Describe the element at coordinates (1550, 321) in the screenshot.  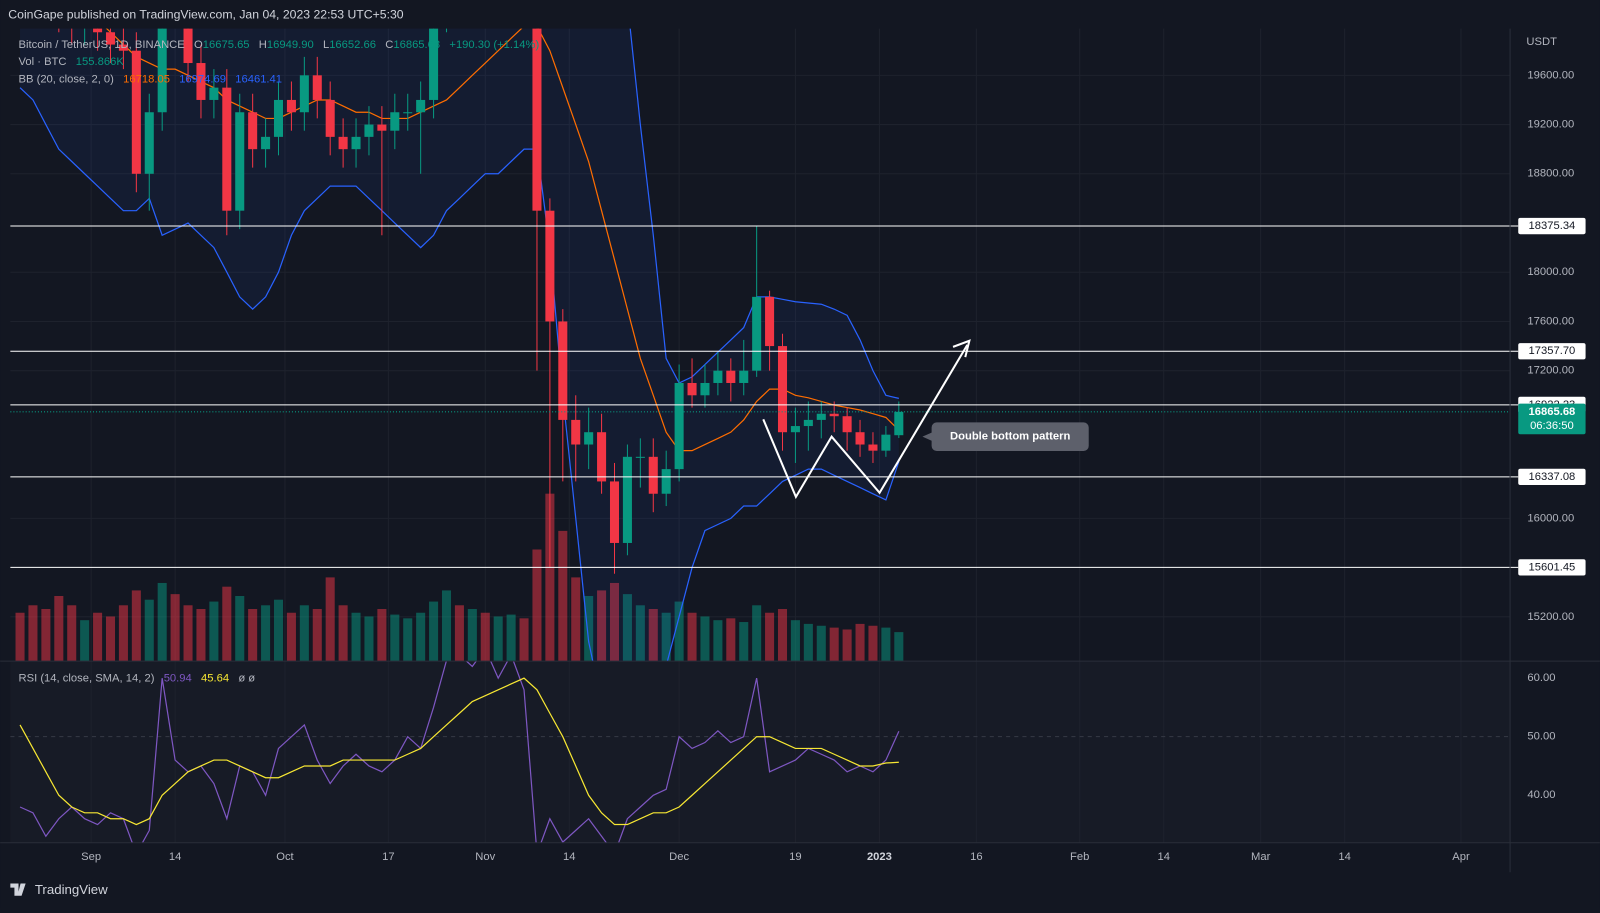
I see `y-tick-label: 17600.00` at that location.